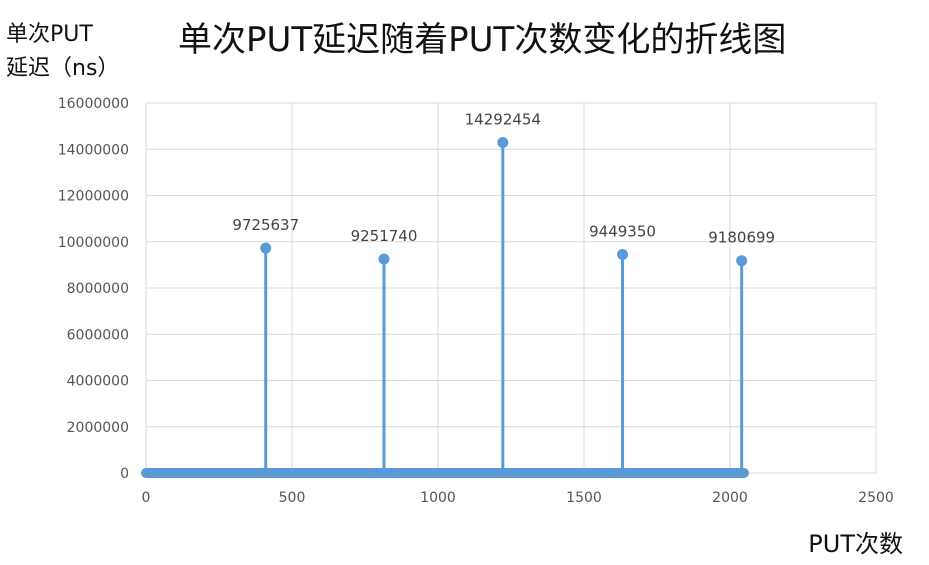  What do you see at coordinates (384, 236) in the screenshot?
I see `peak-label-1: 9251740` at bounding box center [384, 236].